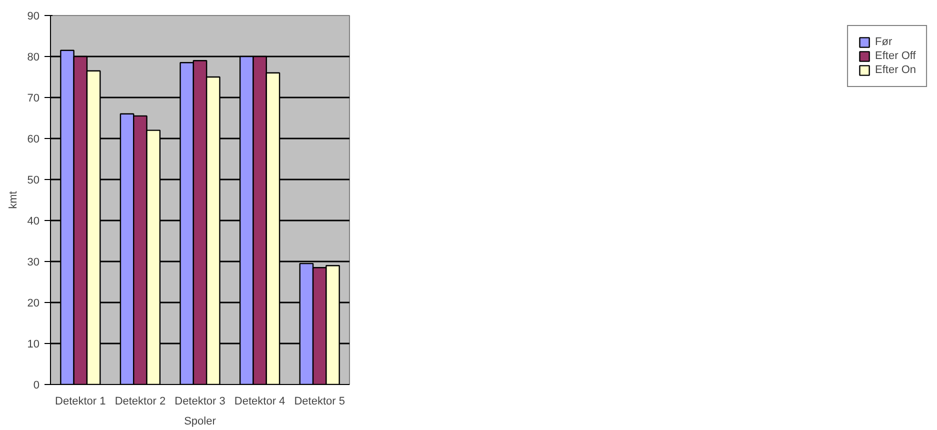 The height and width of the screenshot is (430, 937). I want to click on y-tick-label: 60, so click(33, 140).